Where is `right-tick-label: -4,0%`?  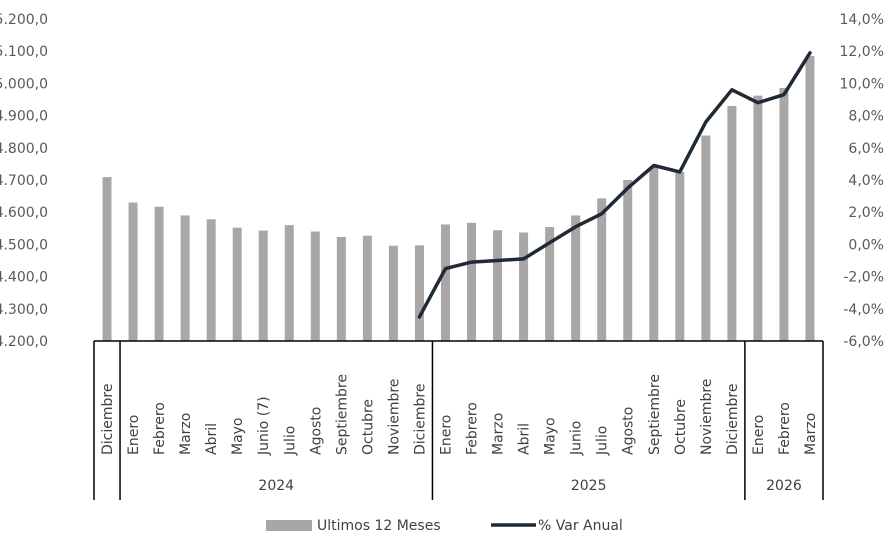
right-tick-label: -4,0% is located at coordinates (863, 310).